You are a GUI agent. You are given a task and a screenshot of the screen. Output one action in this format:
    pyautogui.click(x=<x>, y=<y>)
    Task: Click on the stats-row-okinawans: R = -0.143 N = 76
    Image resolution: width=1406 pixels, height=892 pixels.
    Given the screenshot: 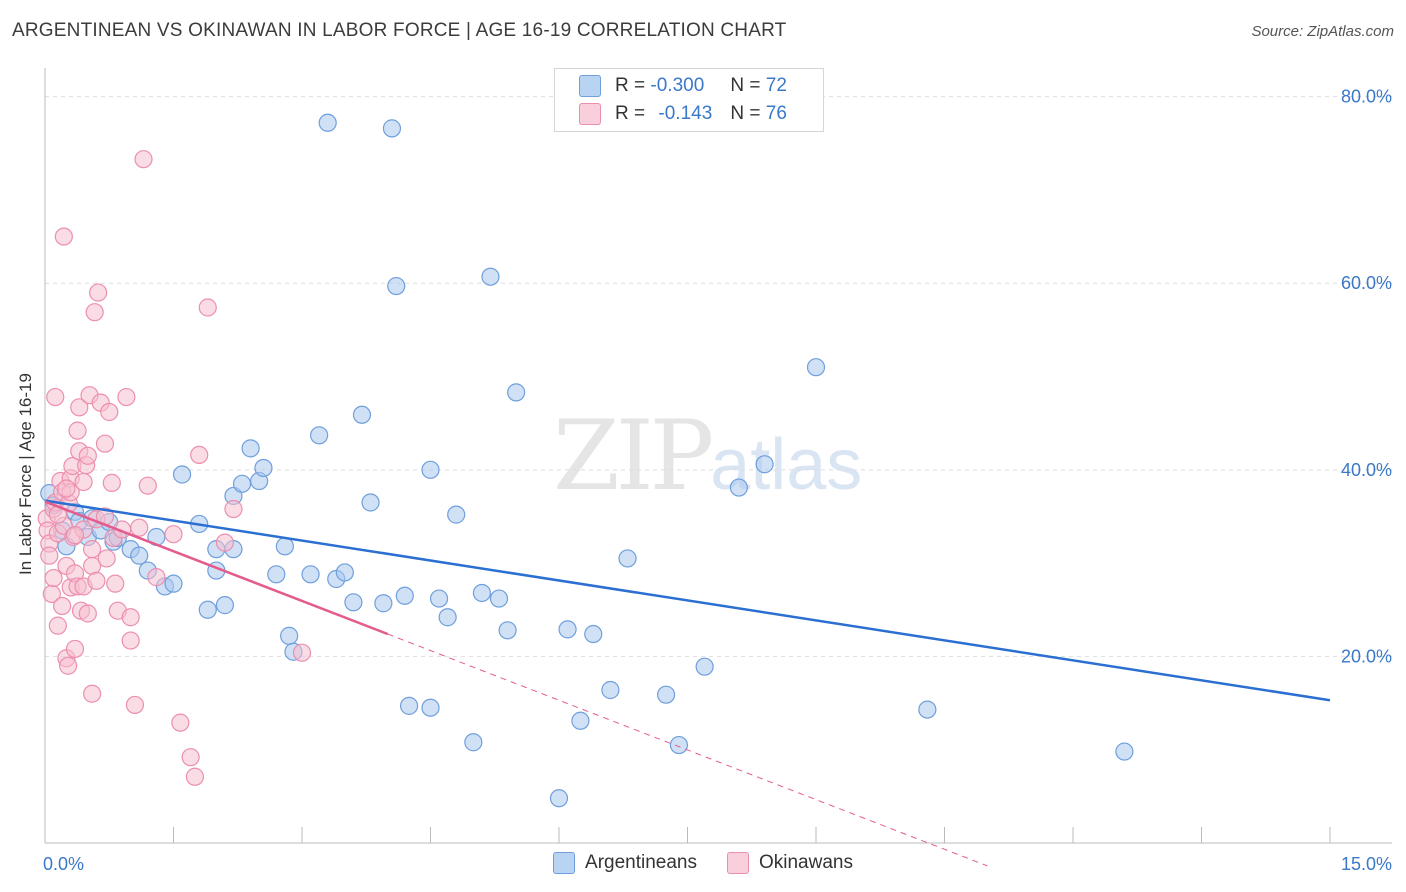 What is the action you would take?
    pyautogui.click(x=683, y=114)
    